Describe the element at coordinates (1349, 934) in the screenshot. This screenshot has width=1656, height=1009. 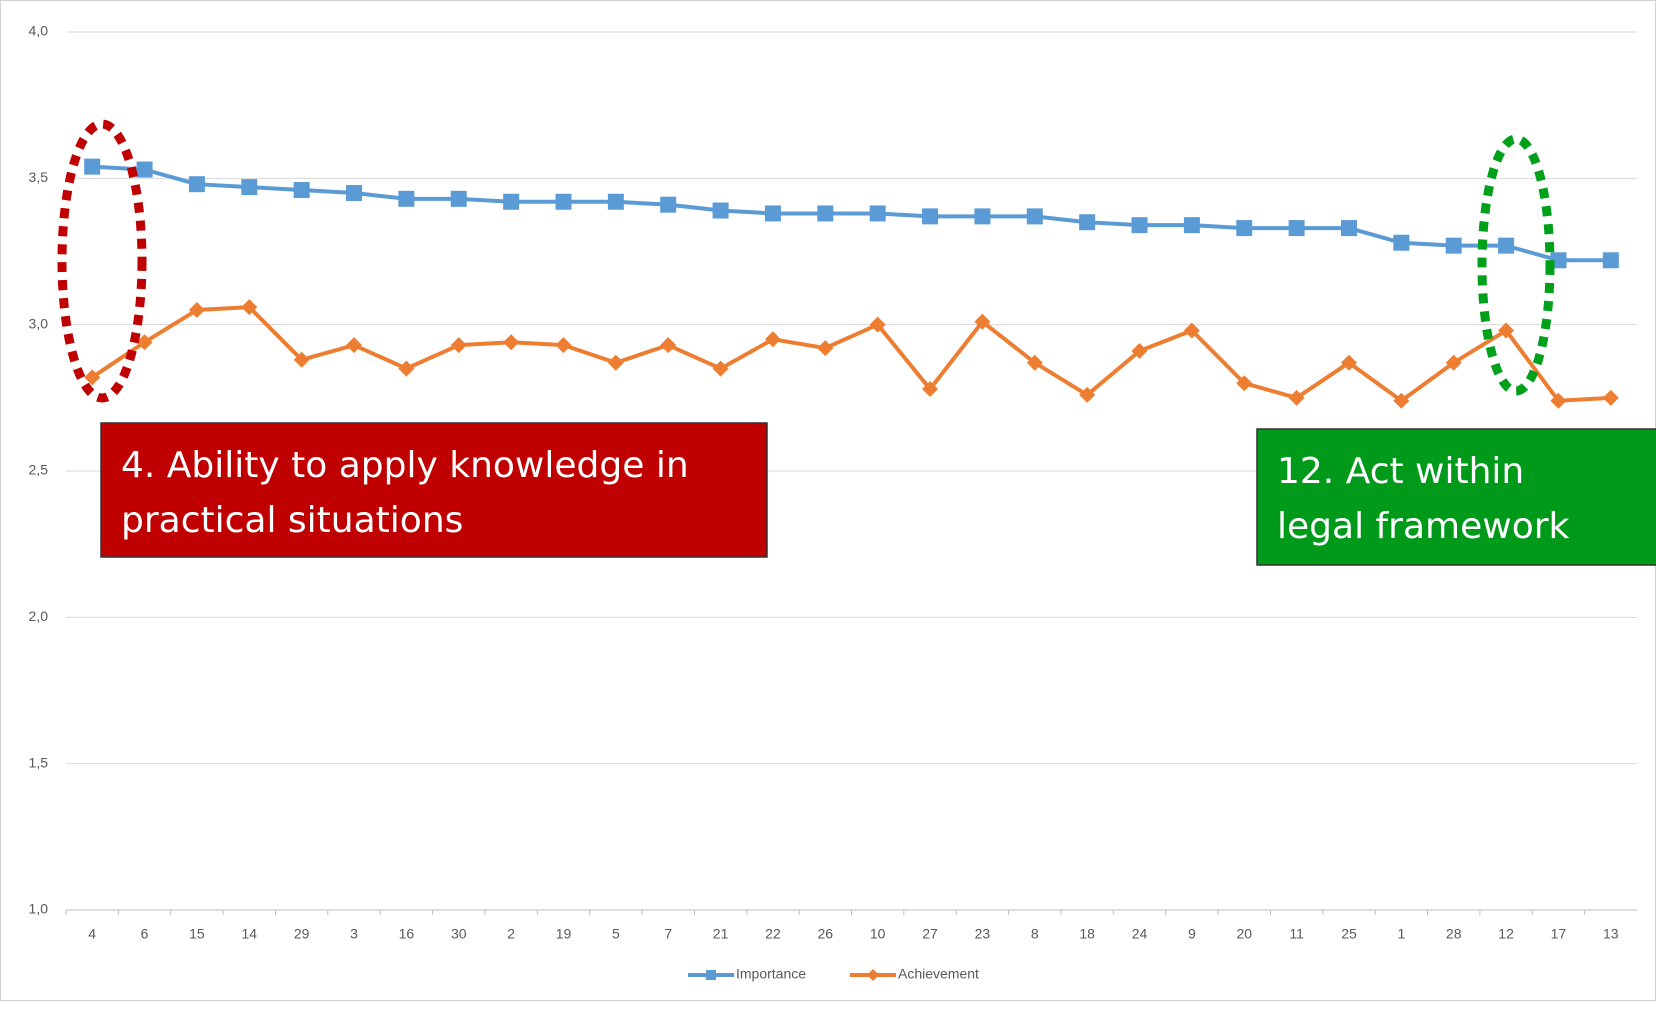
I see `x-tick-label: 25` at that location.